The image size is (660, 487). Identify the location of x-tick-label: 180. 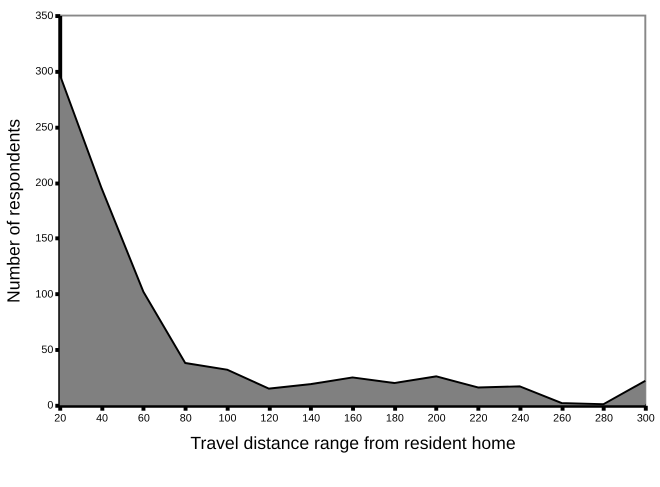
(395, 418).